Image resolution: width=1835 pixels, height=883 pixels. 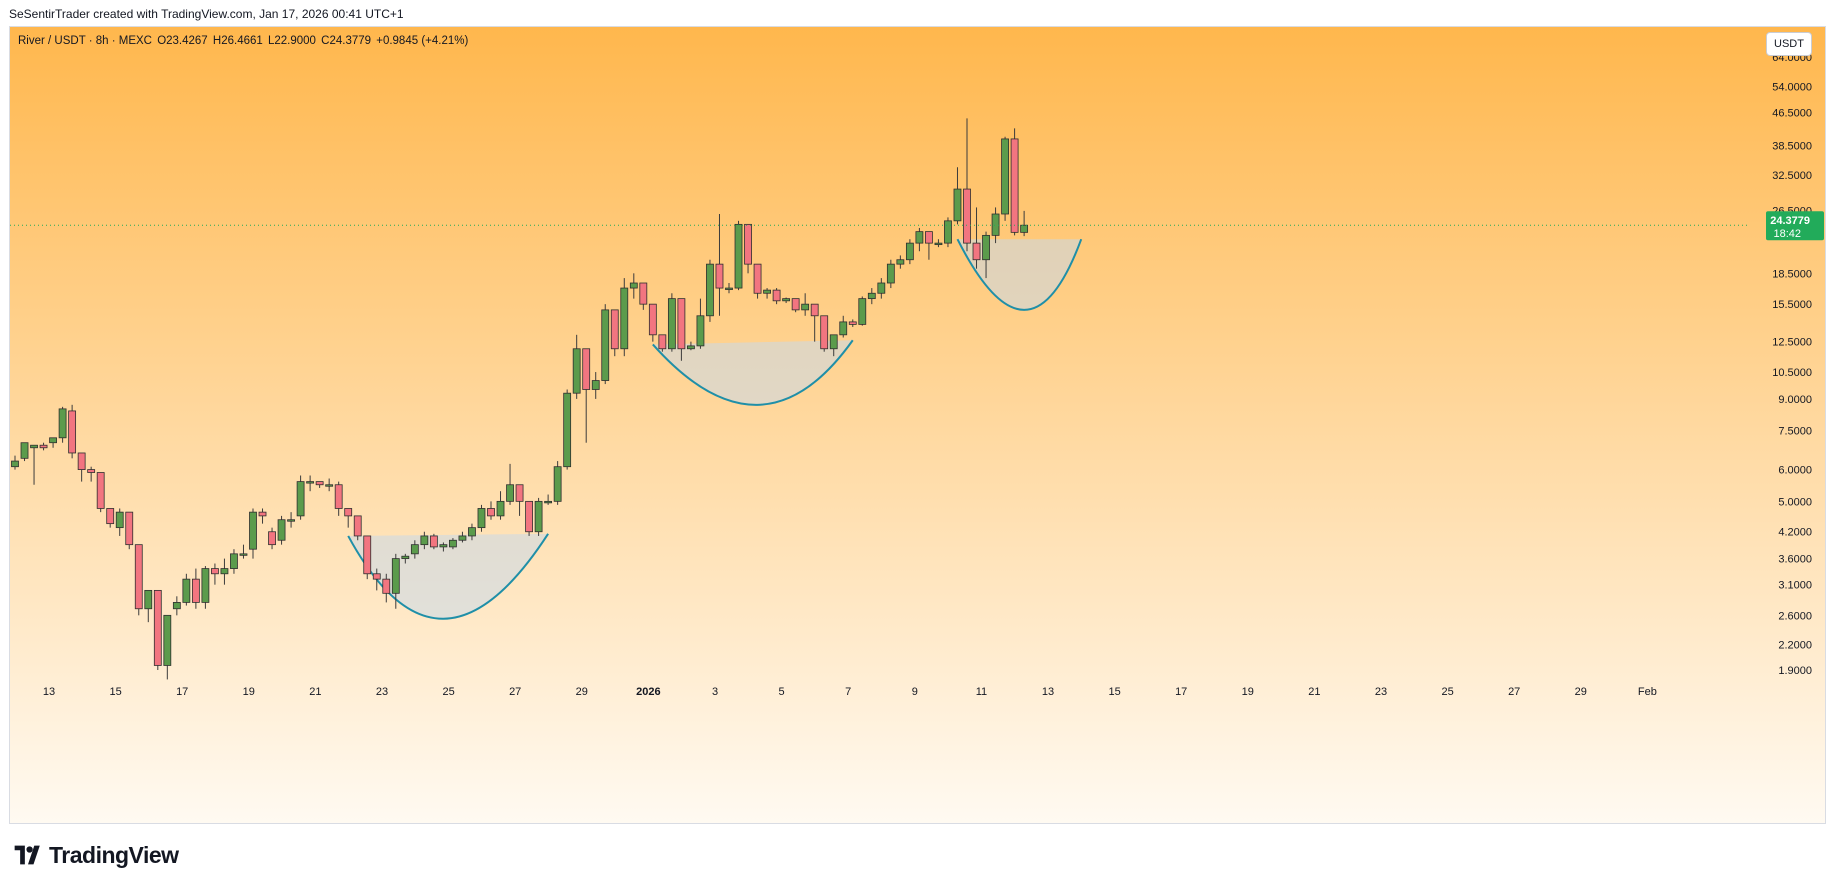 I want to click on time-tick-label: 17, so click(x=182, y=692).